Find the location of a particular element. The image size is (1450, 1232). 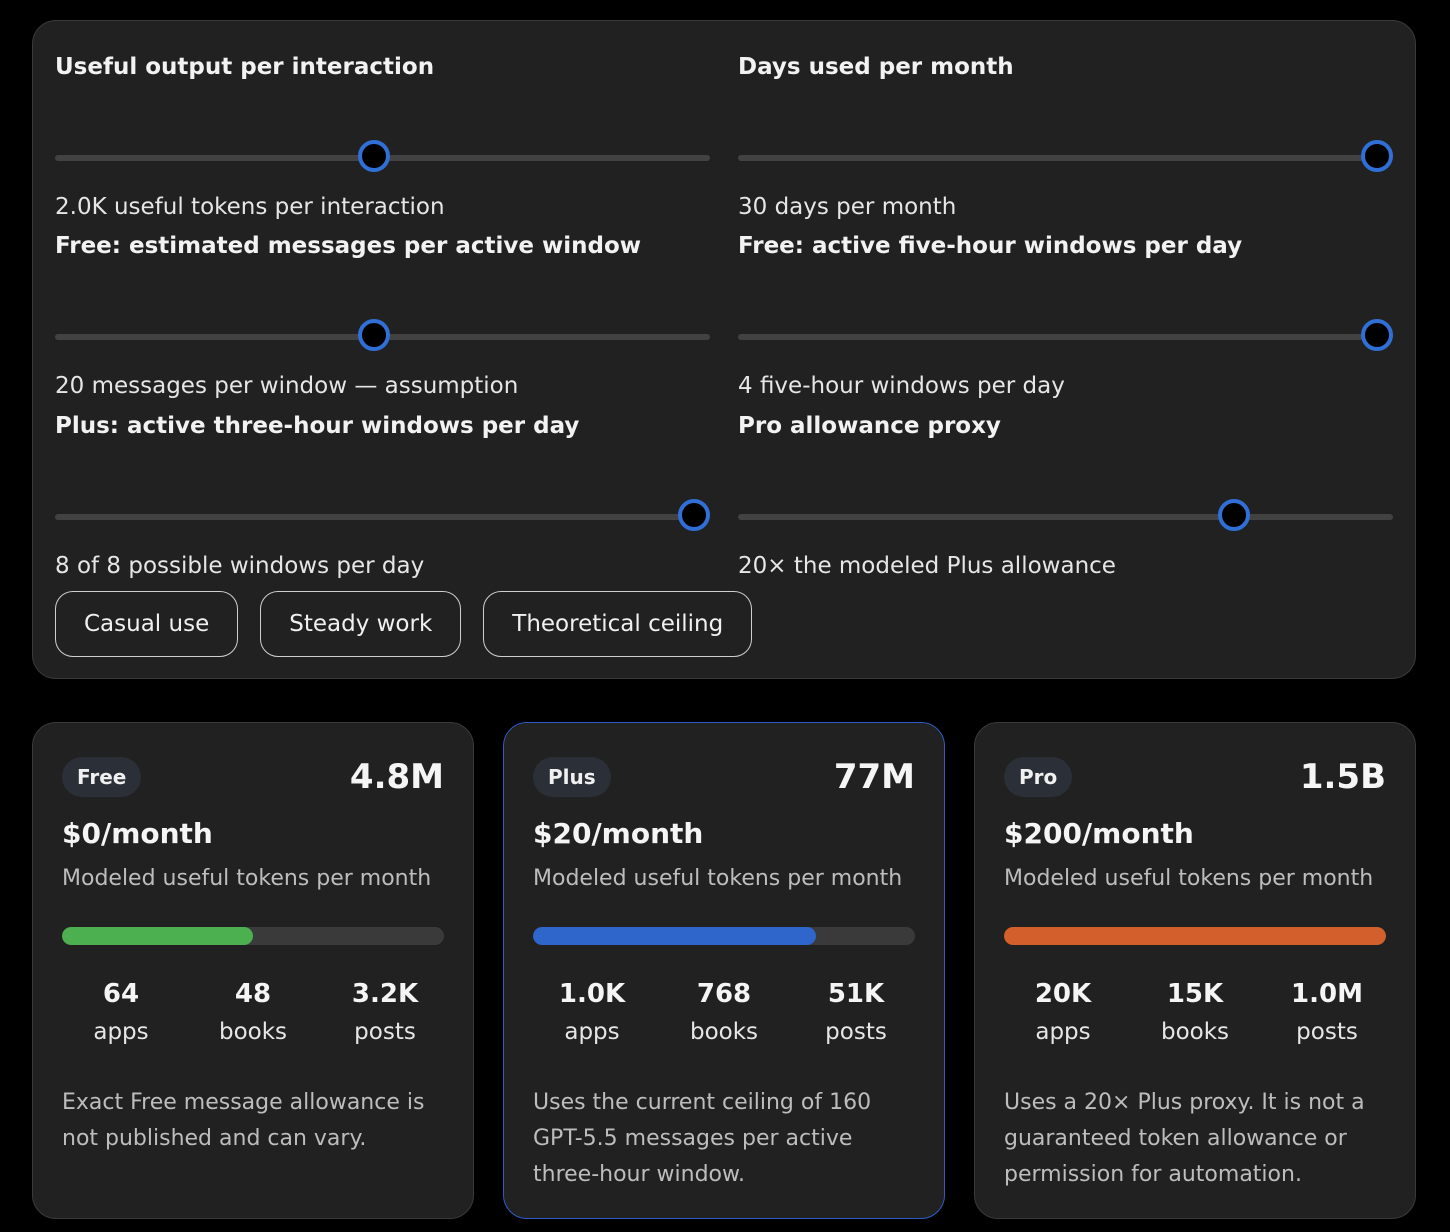

plan-token-total: 4.8M is located at coordinates (396, 777).